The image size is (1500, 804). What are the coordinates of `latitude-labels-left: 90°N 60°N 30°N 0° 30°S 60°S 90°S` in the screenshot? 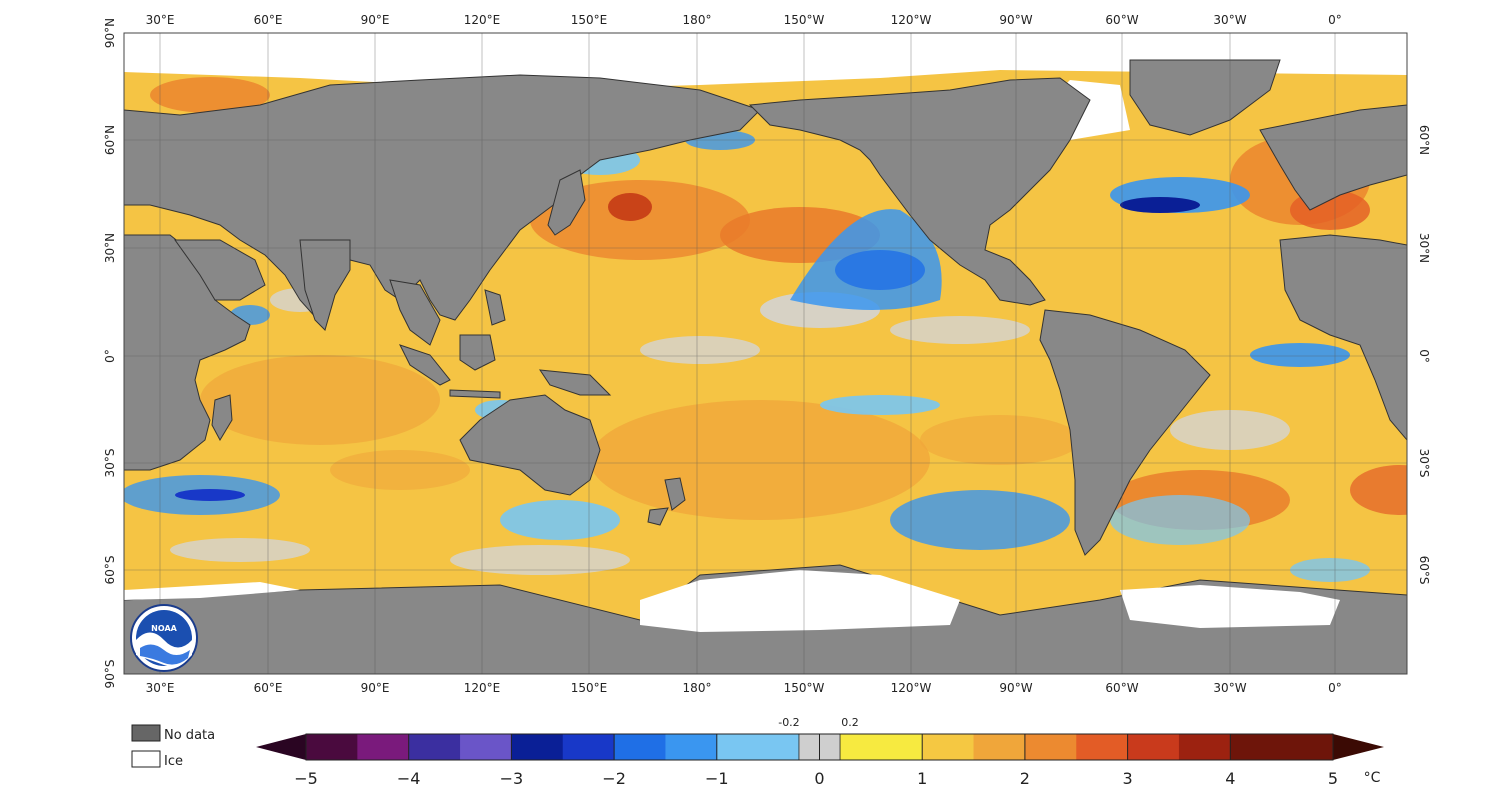 It's located at (110, 353).